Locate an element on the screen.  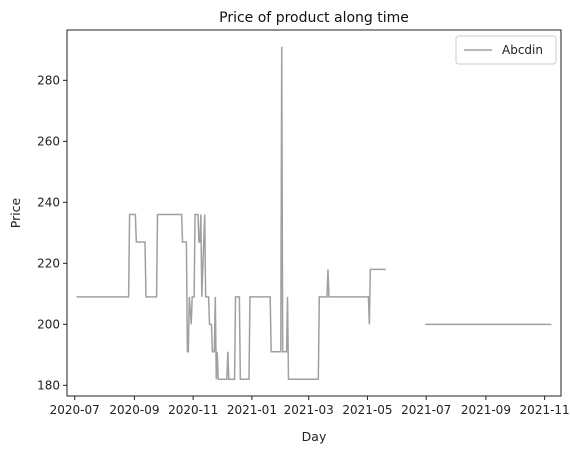
legend-label: Abcdin is located at coordinates (522, 50).